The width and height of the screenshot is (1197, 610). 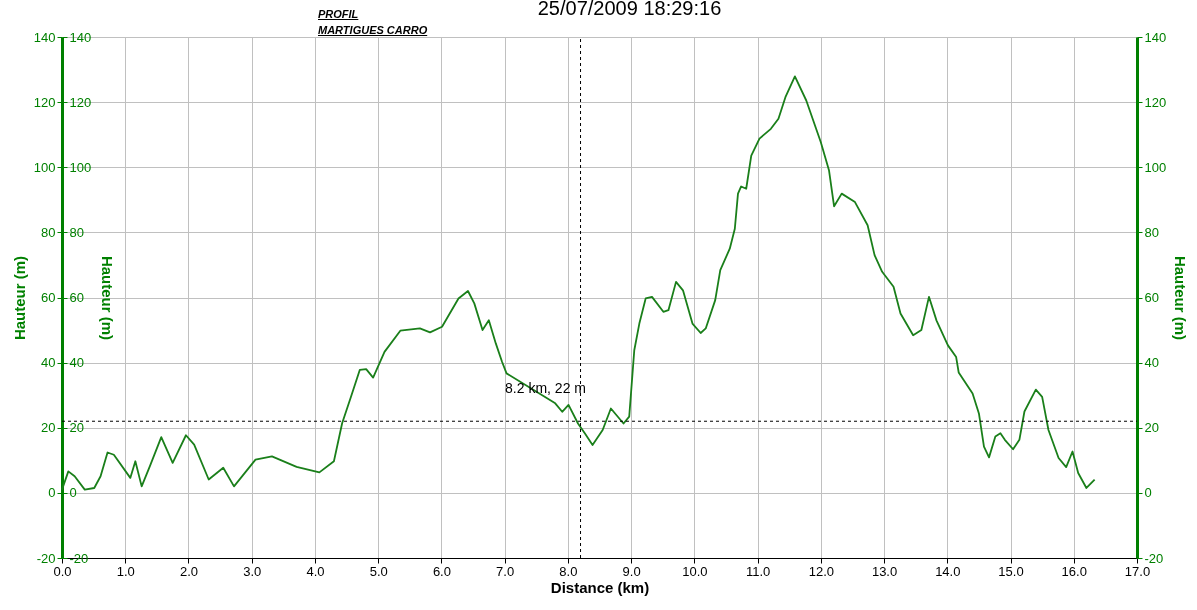 I want to click on x-tick-label: 14.0, so click(x=948, y=571).